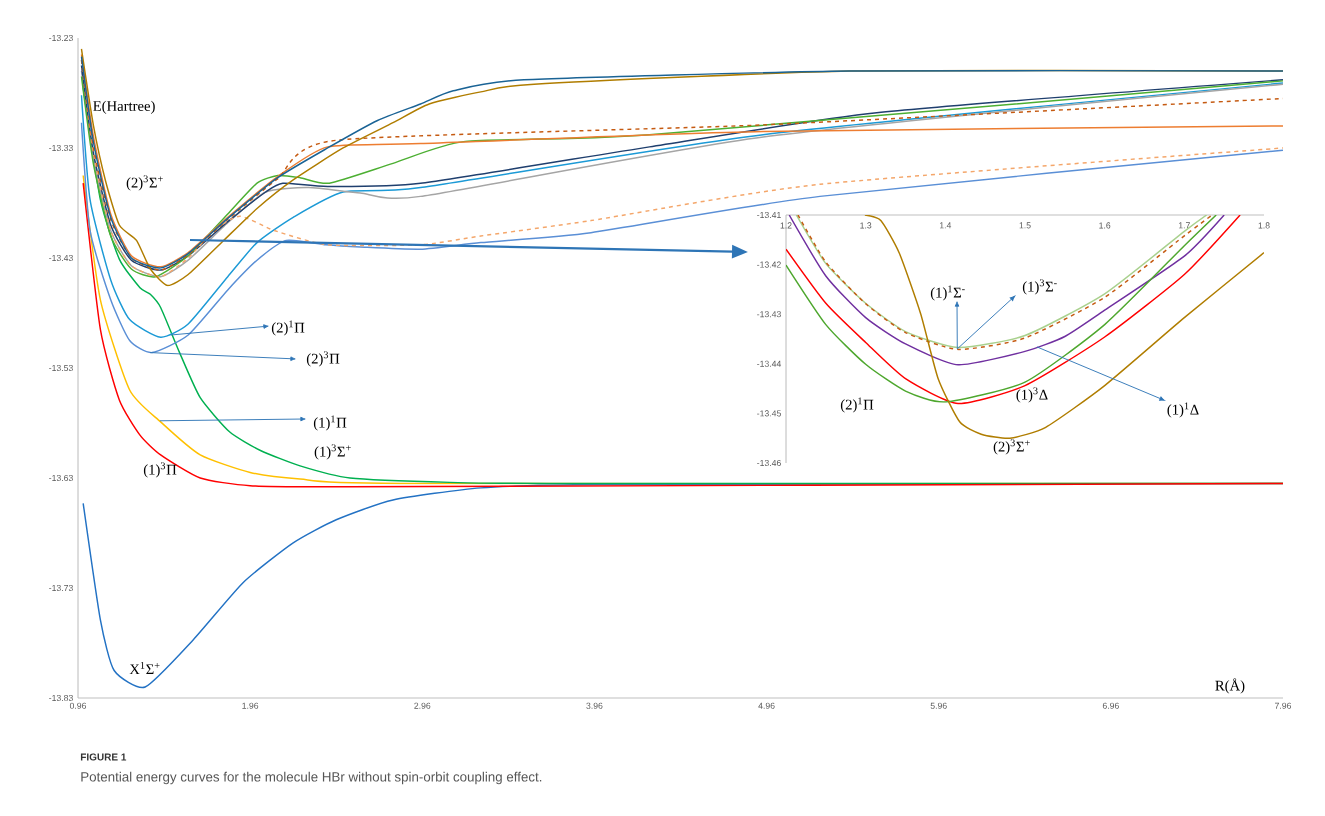 This screenshot has height=816, width=1325. Describe the element at coordinates (766, 705) in the screenshot. I see `x-tick-label: 4.96` at that location.